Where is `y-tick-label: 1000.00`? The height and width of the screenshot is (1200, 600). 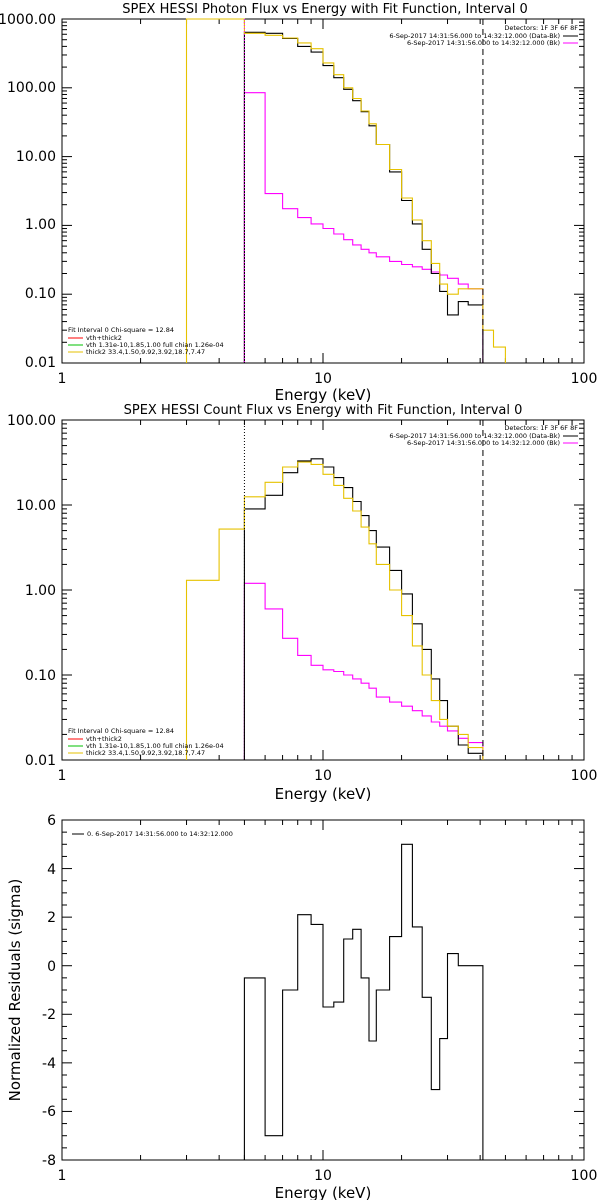 y-tick-label: 1000.00 is located at coordinates (28, 20).